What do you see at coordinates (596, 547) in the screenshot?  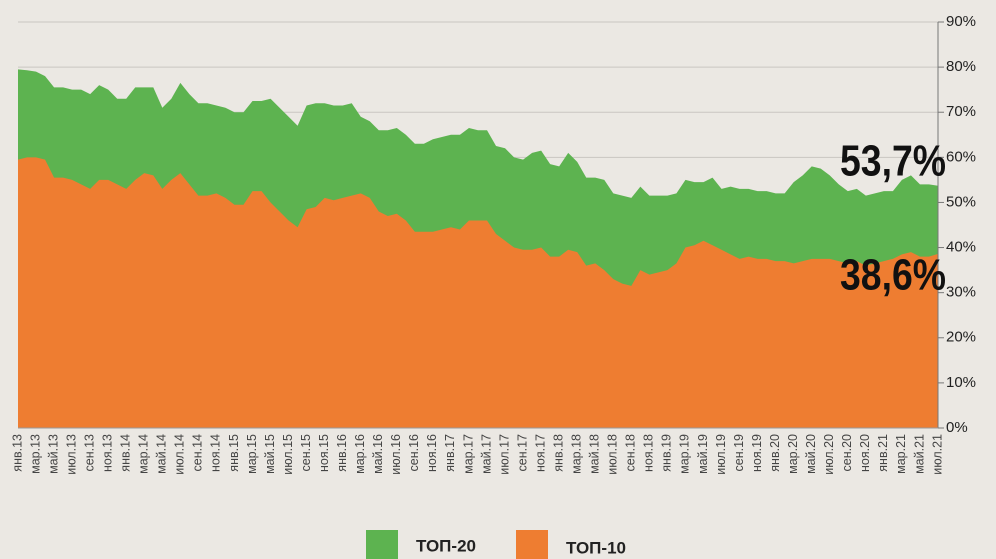 I see `legend-label: ТОП-10` at bounding box center [596, 547].